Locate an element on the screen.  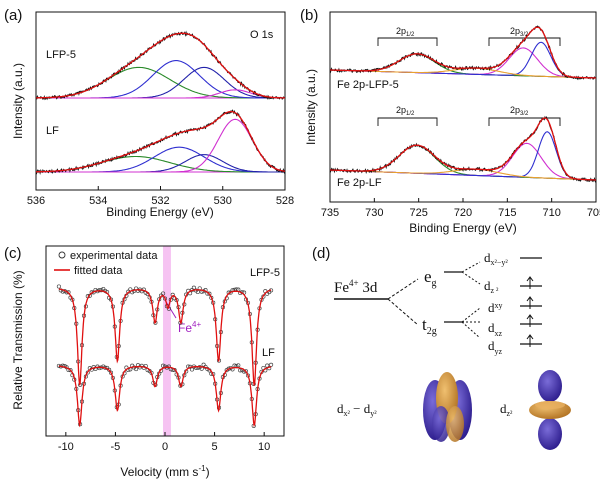
panel-b-sample-lfp5: Fe 2p-LFP-5 is located at coordinates (368, 85).